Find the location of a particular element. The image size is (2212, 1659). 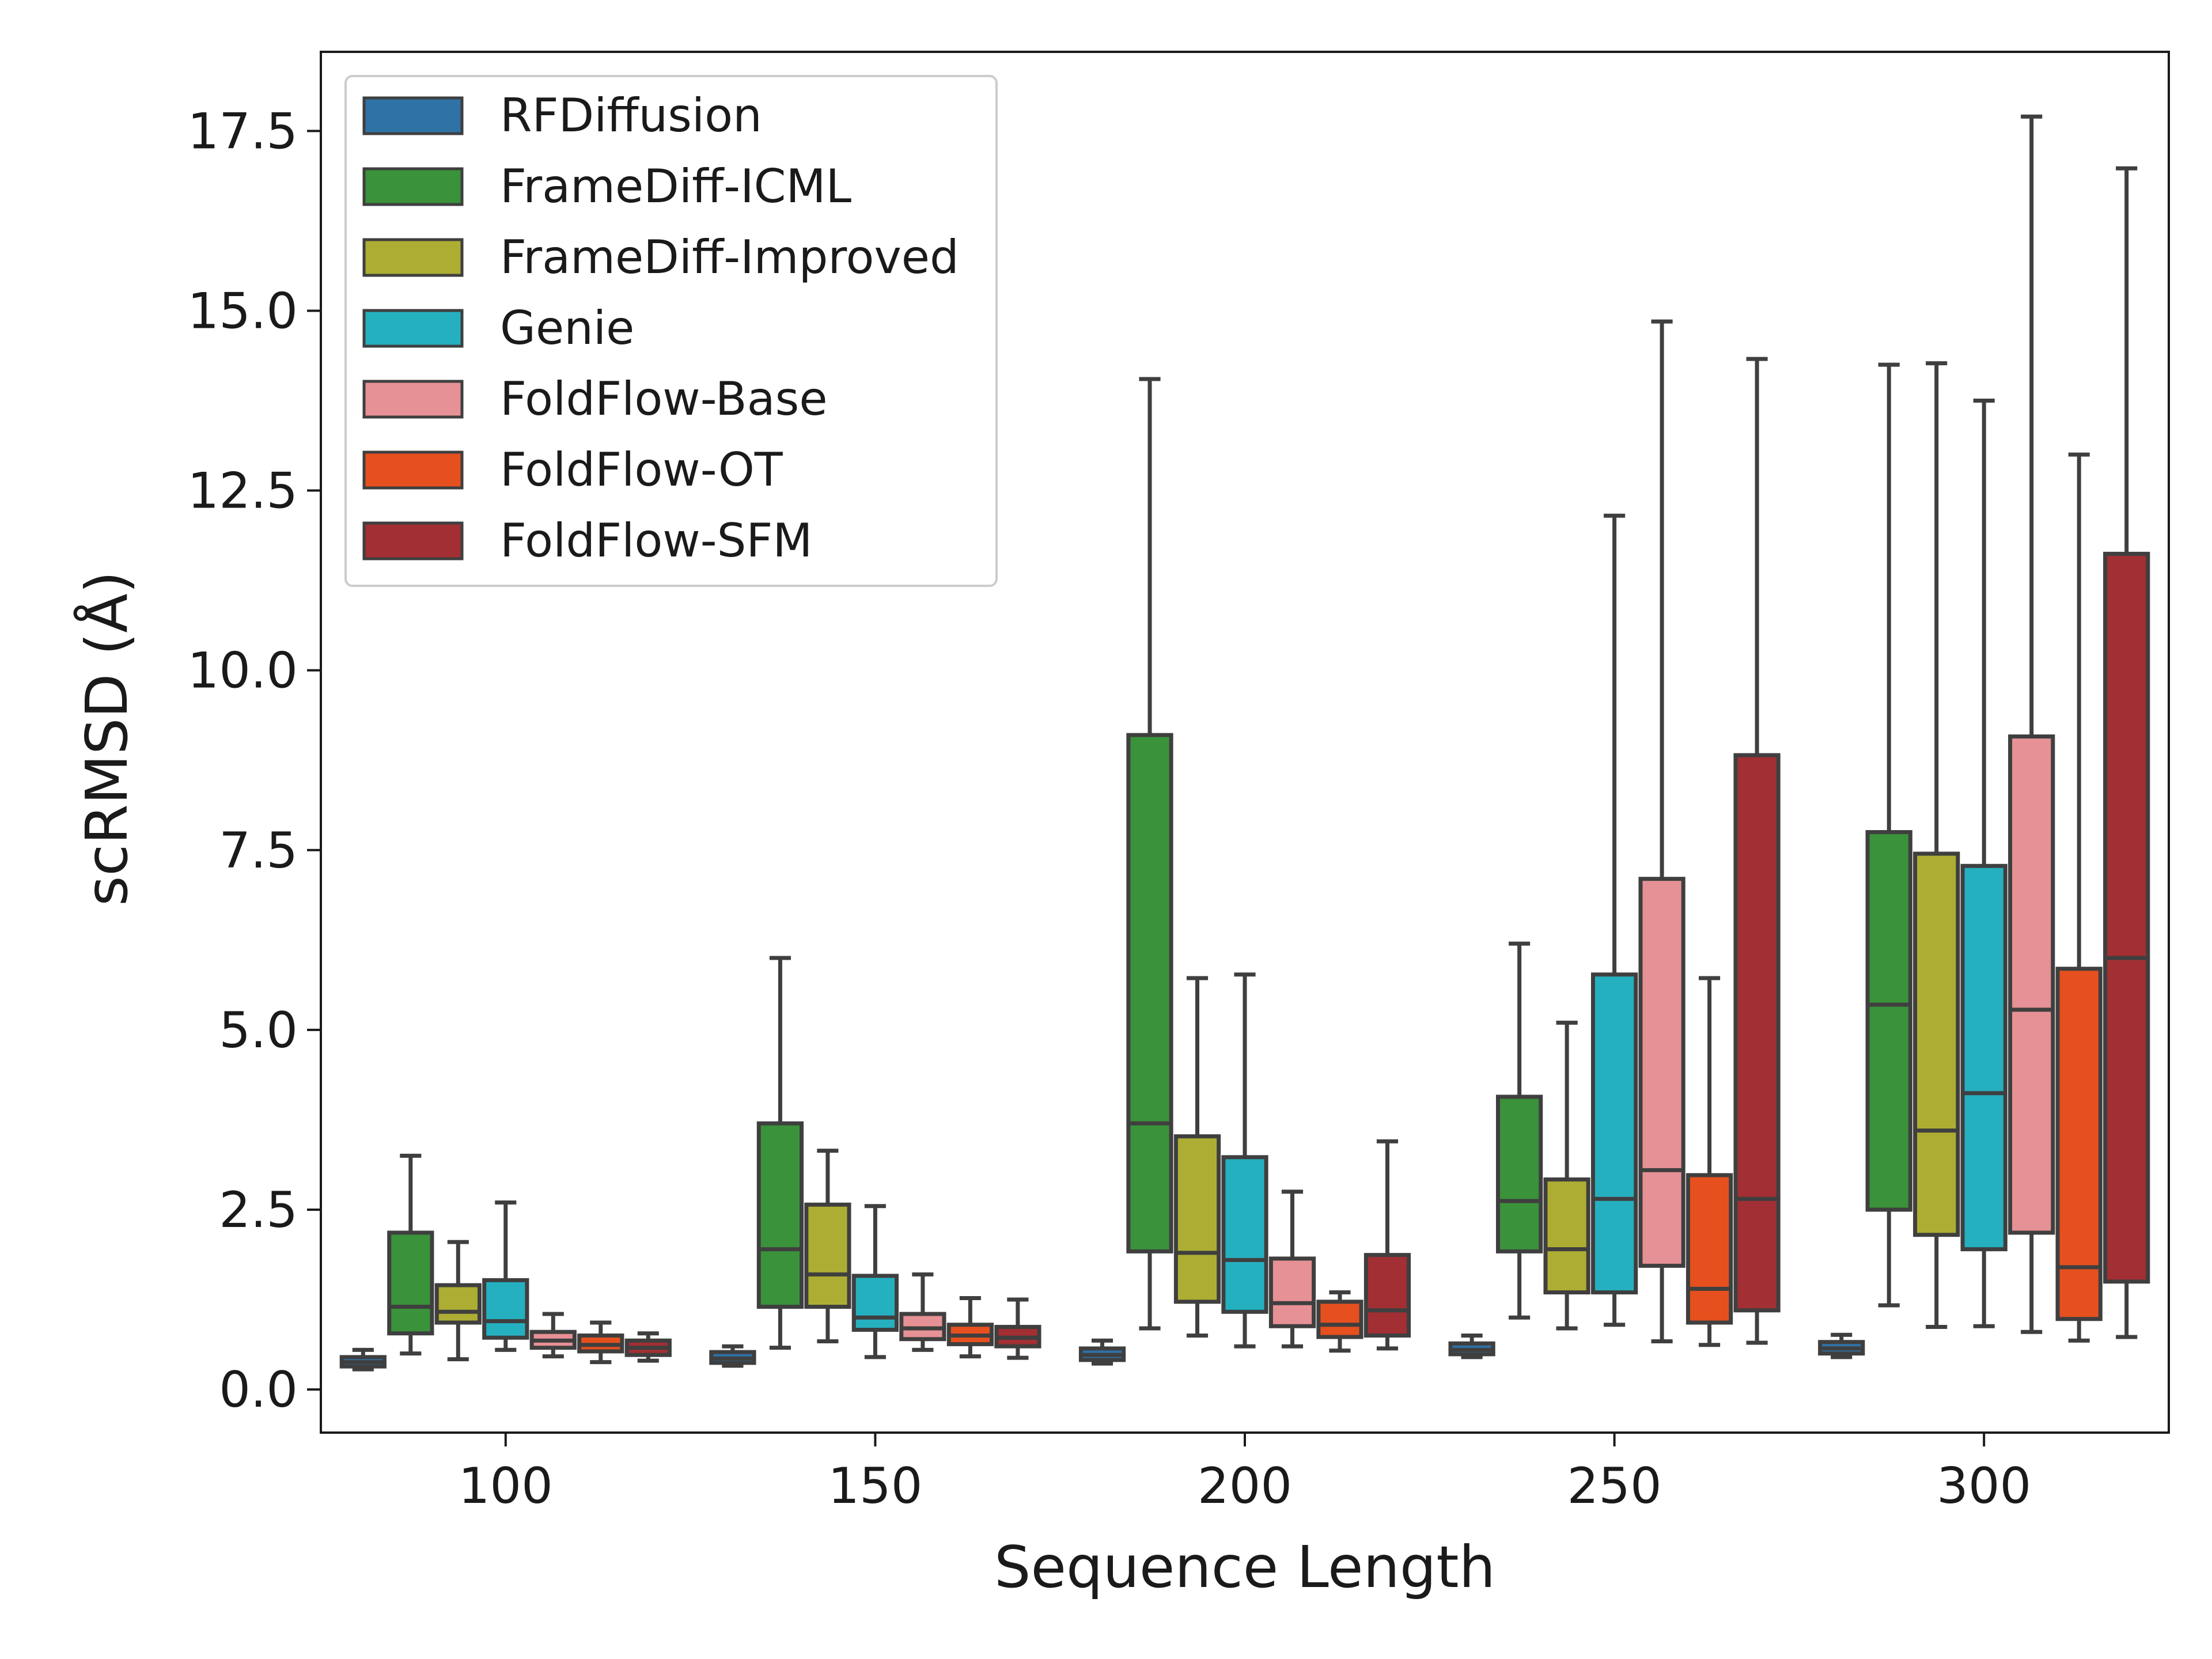

x-axis-ticks: 100 150 200 250 300 is located at coordinates (1245, 1474).